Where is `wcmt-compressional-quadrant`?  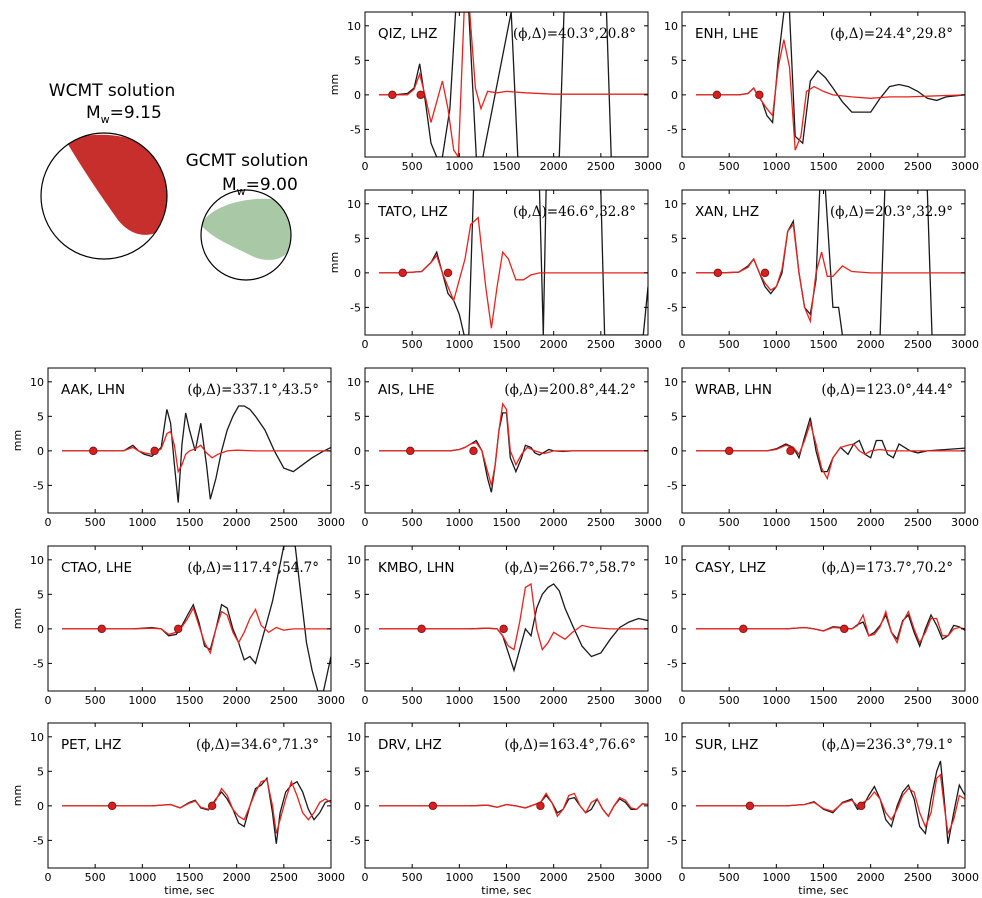 wcmt-compressional-quadrant is located at coordinates (116, 184).